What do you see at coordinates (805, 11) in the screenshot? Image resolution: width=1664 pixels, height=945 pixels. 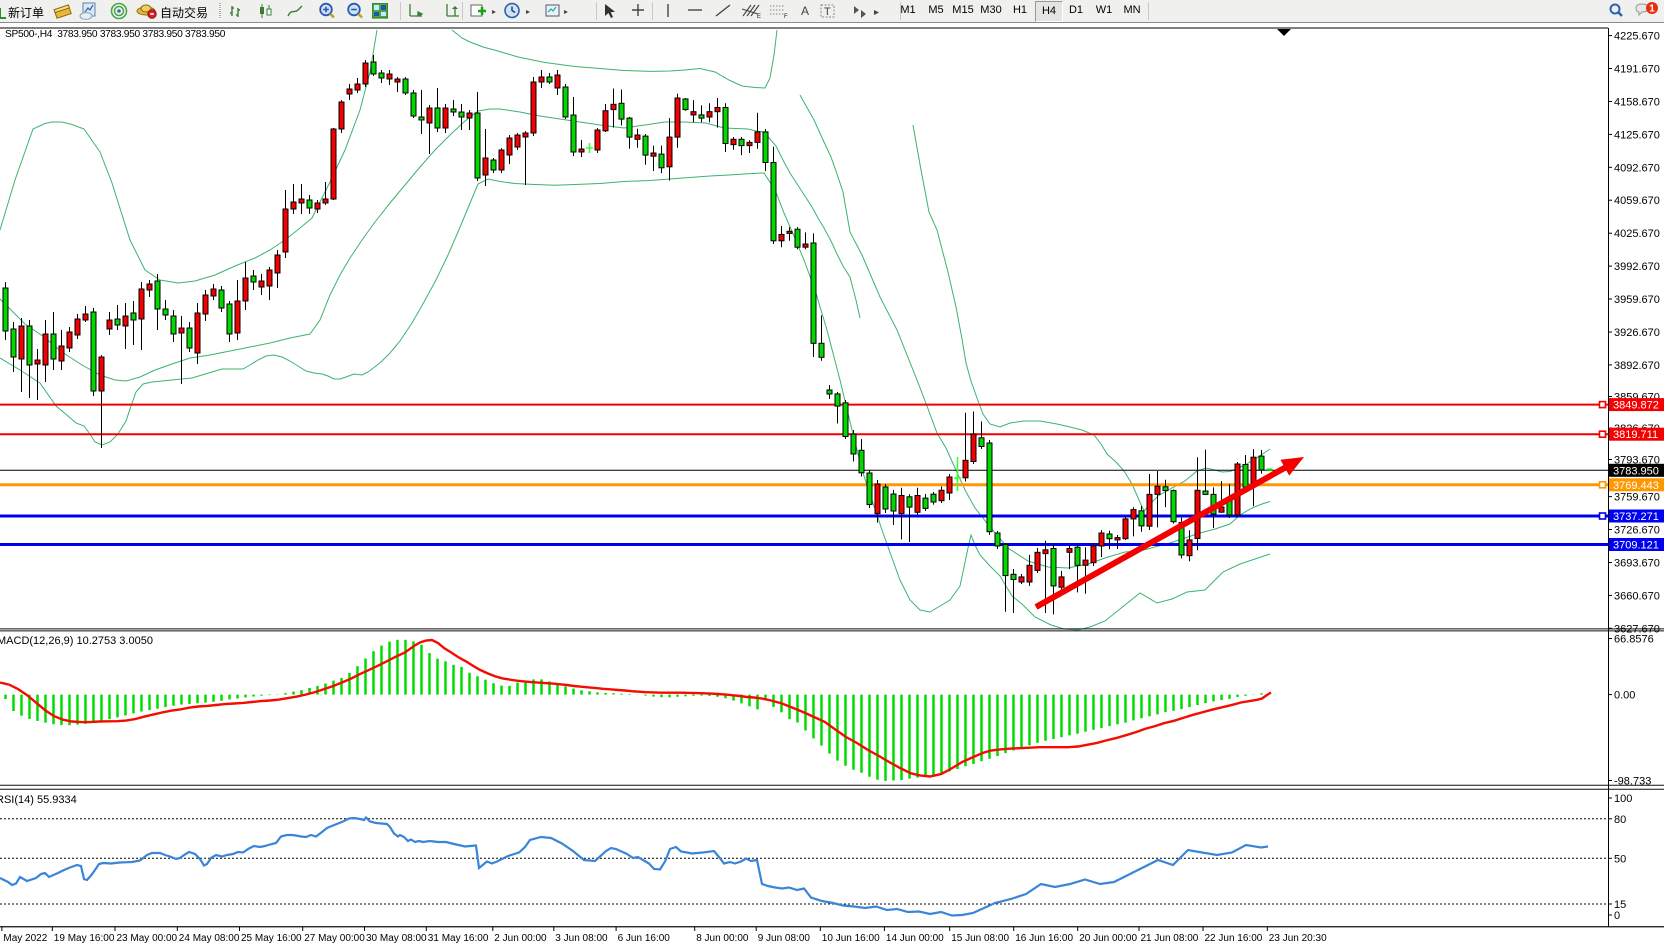 I see `svg-text: A` at bounding box center [805, 11].